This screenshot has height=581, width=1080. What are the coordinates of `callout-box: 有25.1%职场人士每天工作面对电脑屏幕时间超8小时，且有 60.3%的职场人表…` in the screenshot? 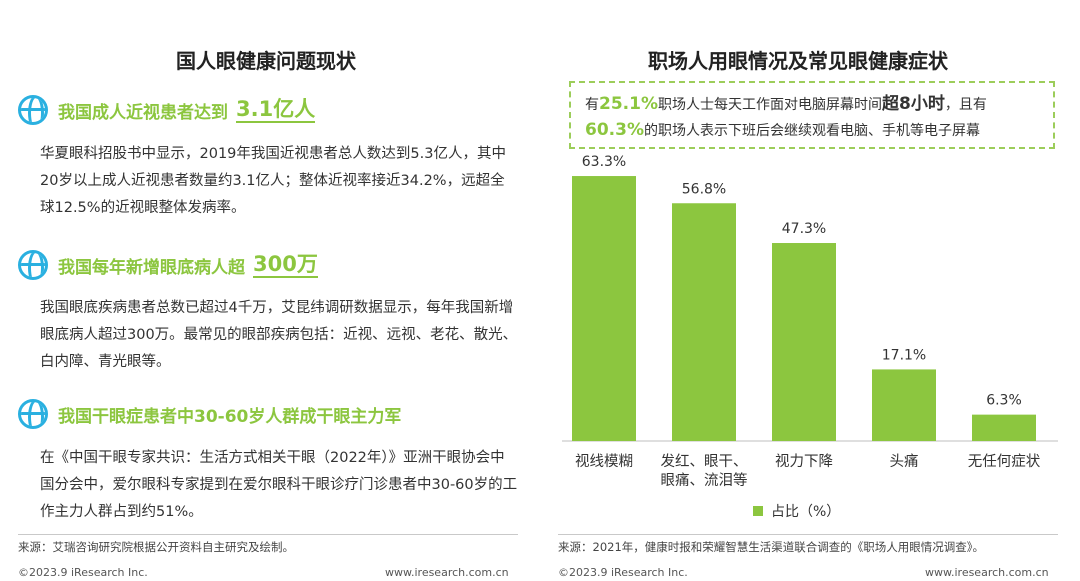 It's located at (812, 115).